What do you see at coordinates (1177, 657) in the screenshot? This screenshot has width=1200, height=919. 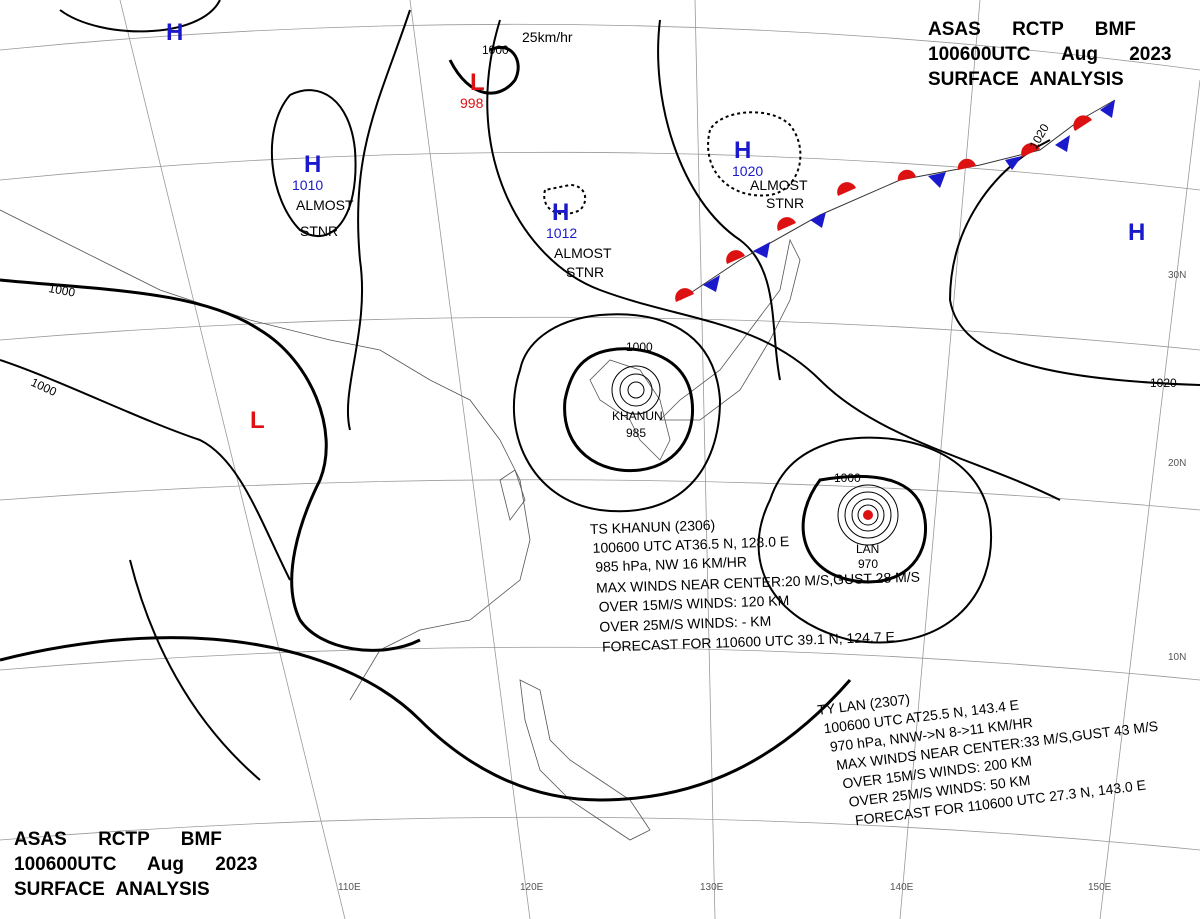 I see `latitude-label: 10N` at bounding box center [1177, 657].